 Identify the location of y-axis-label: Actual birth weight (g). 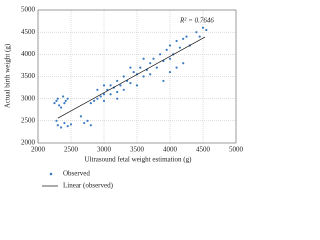
(8, 75).